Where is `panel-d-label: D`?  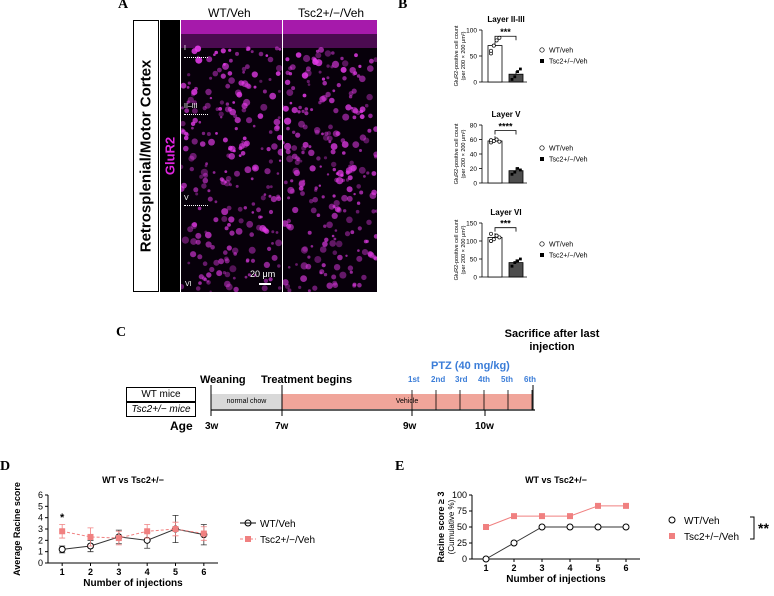 panel-d-label: D is located at coordinates (5, 466).